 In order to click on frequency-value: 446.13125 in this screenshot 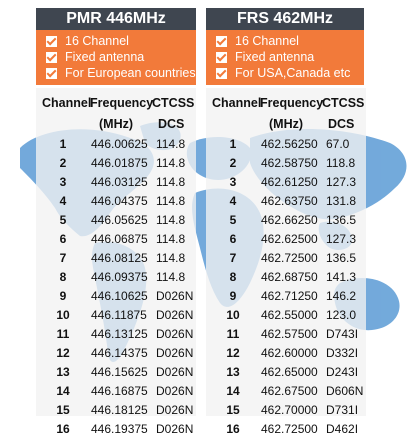, I will do `click(119, 334)`.